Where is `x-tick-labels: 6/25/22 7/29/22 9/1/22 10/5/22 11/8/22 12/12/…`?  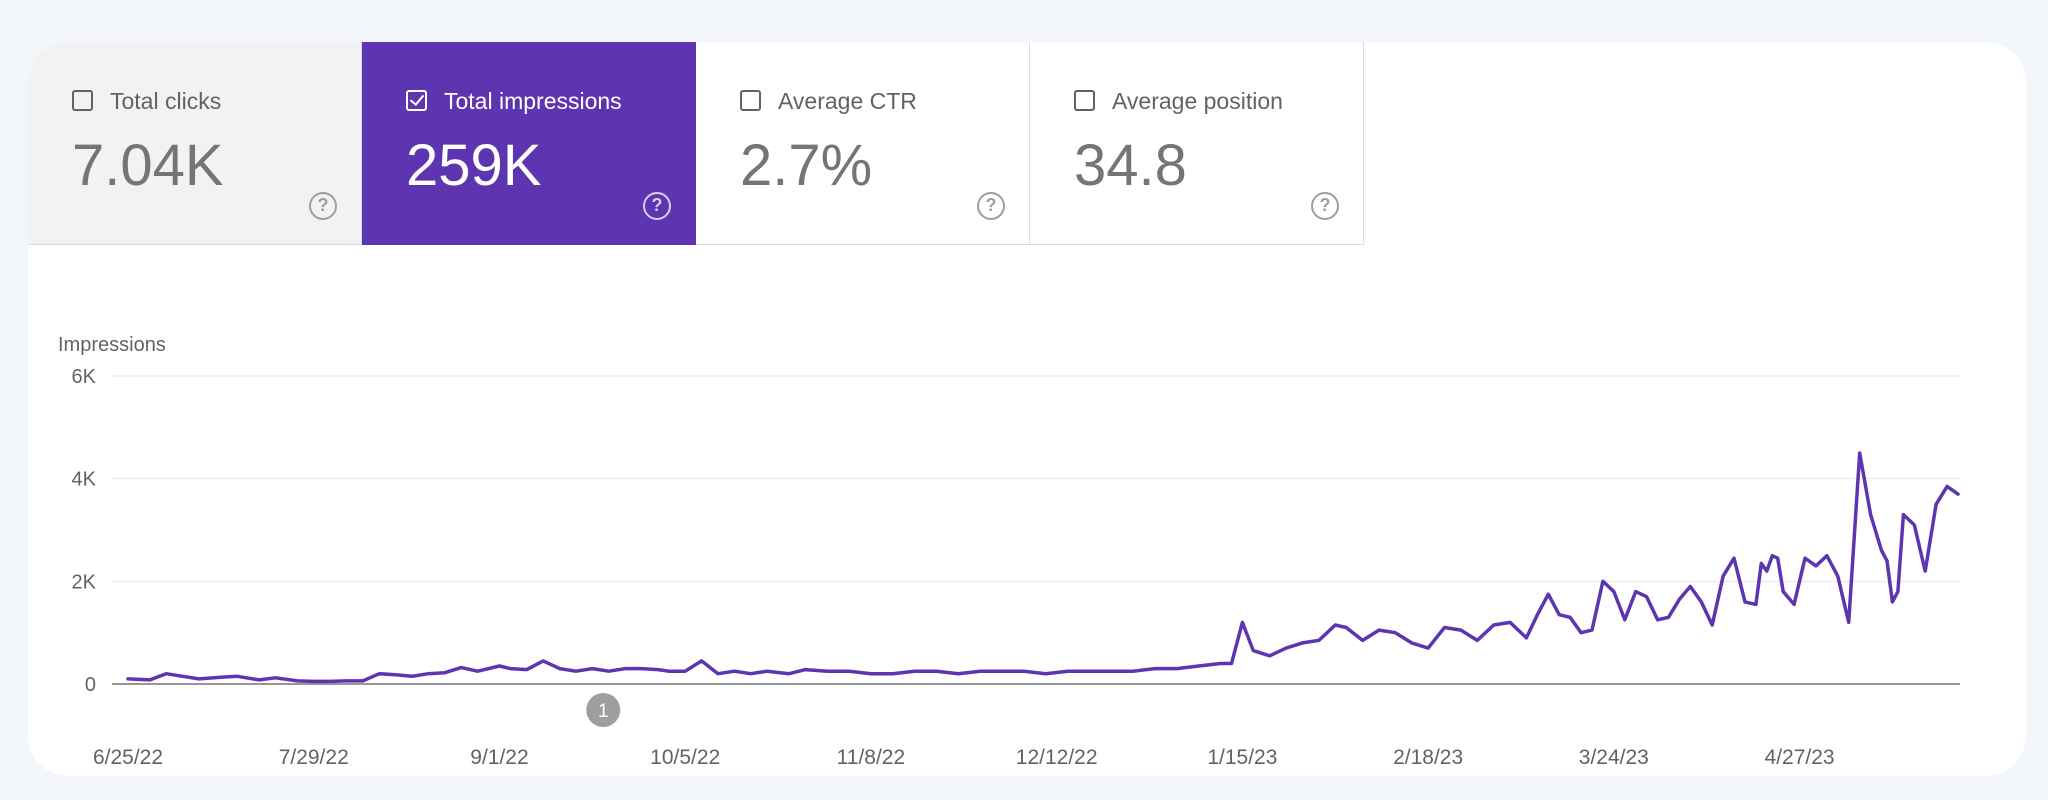
x-tick-labels: 6/25/22 7/29/22 9/1/22 10/5/22 11/8/22 12/12/… is located at coordinates (964, 757).